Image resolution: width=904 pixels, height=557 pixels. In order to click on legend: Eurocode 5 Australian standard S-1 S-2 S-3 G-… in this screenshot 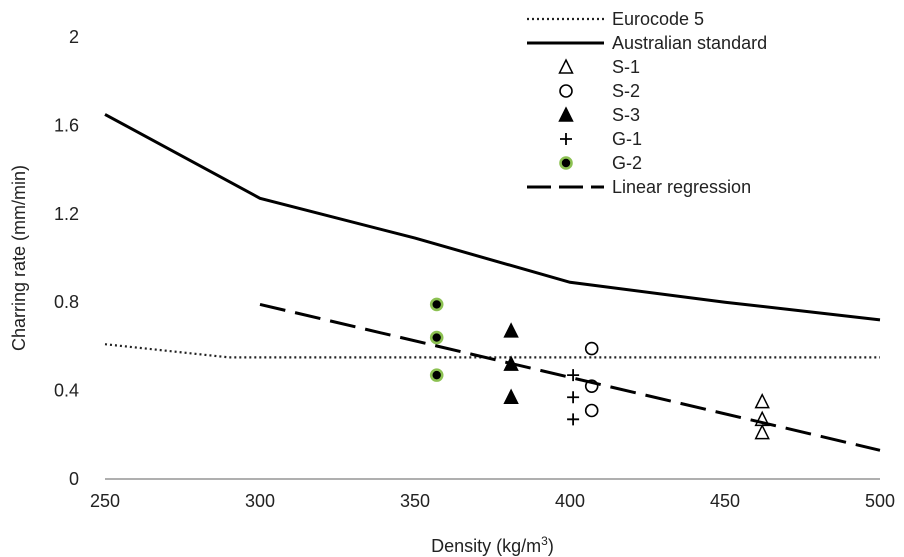, I will do `click(647, 103)`.